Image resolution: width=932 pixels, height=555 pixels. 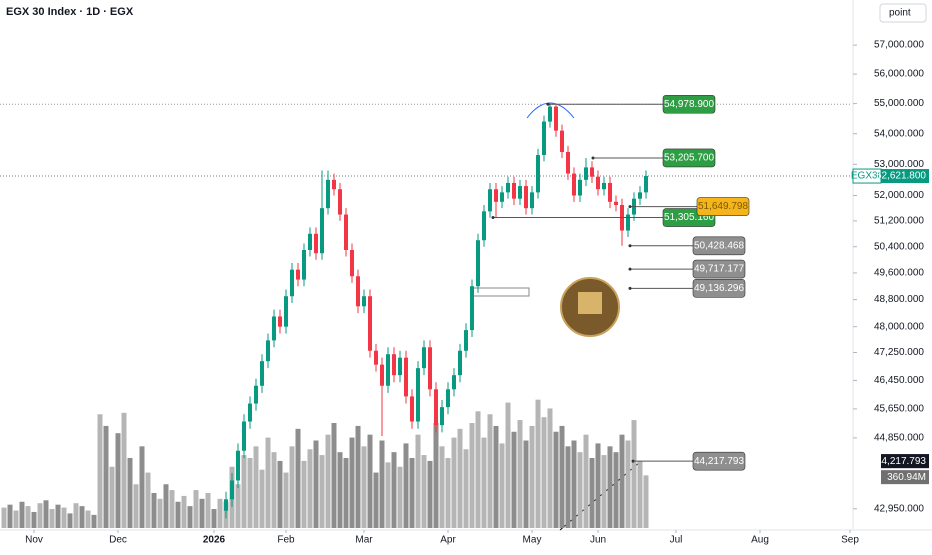 I want to click on level-label: 44,217.793, so click(x=719, y=461).